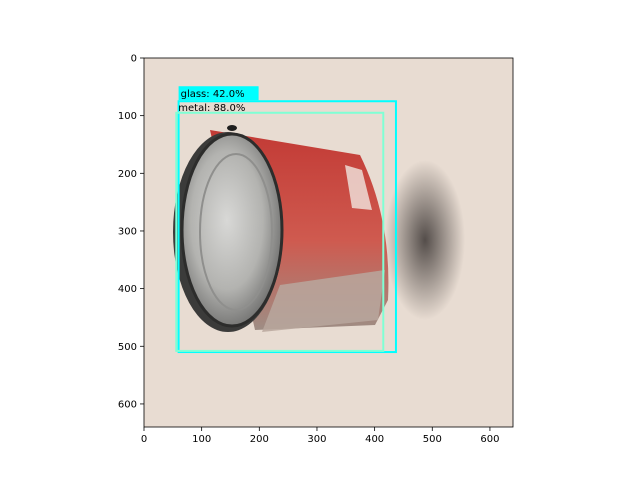 The width and height of the screenshot is (640, 480). I want to click on can-shadow, so click(425, 240).